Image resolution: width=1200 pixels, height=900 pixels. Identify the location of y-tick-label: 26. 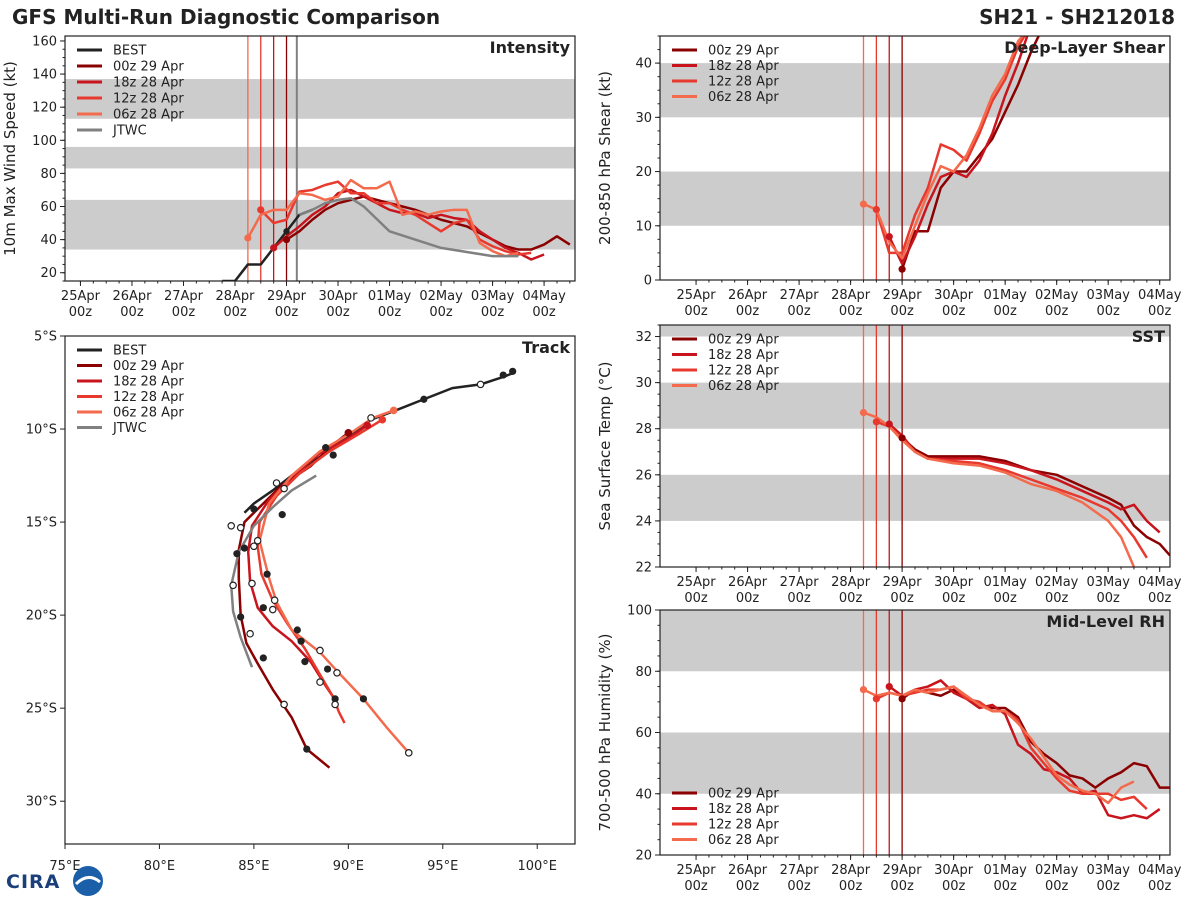
(643, 475).